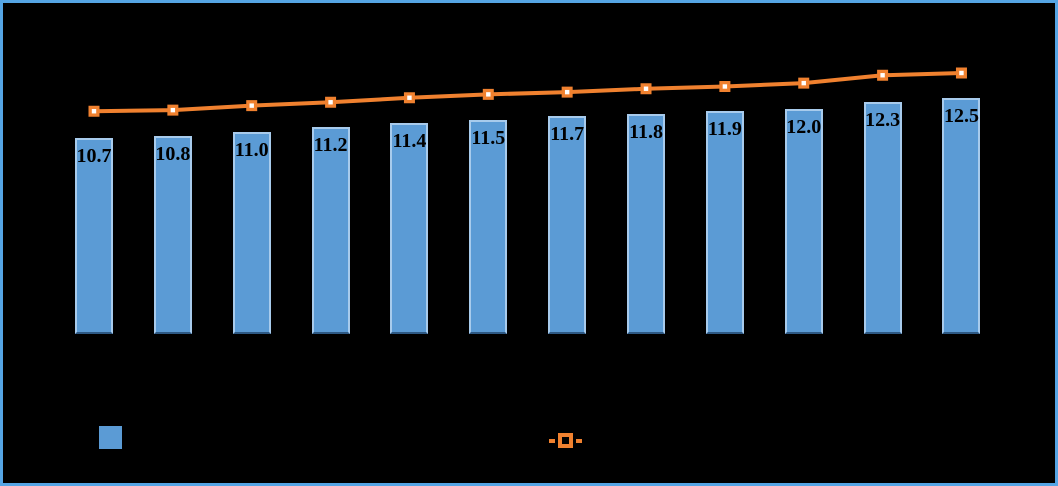  What do you see at coordinates (804, 127) in the screenshot?
I see `bar-data-label: 12.0` at bounding box center [804, 127].